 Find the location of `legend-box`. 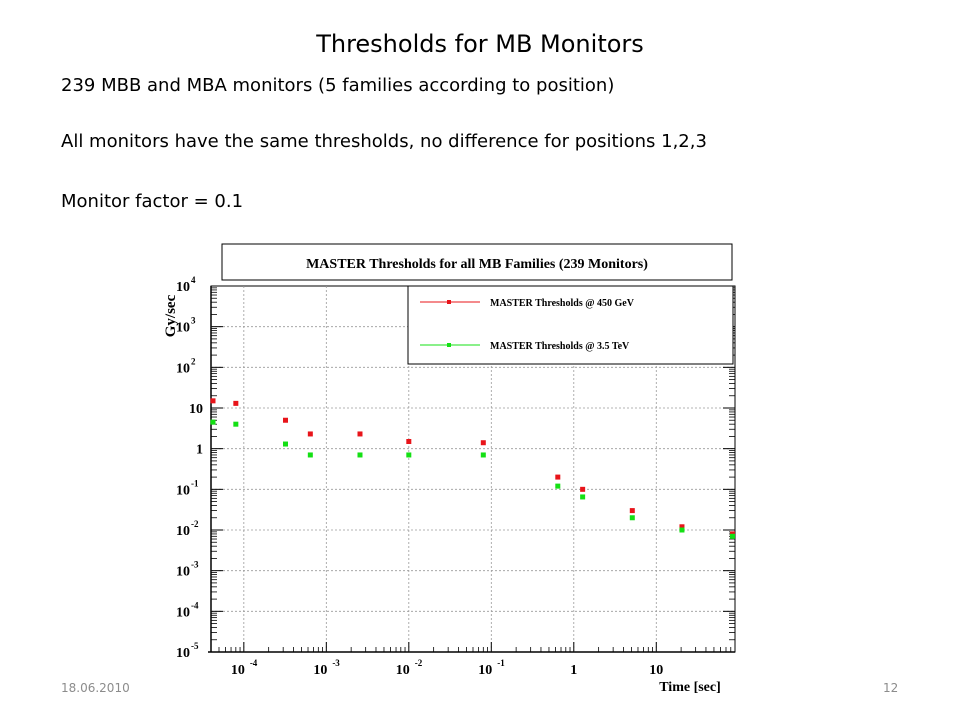

legend-box is located at coordinates (570, 325).